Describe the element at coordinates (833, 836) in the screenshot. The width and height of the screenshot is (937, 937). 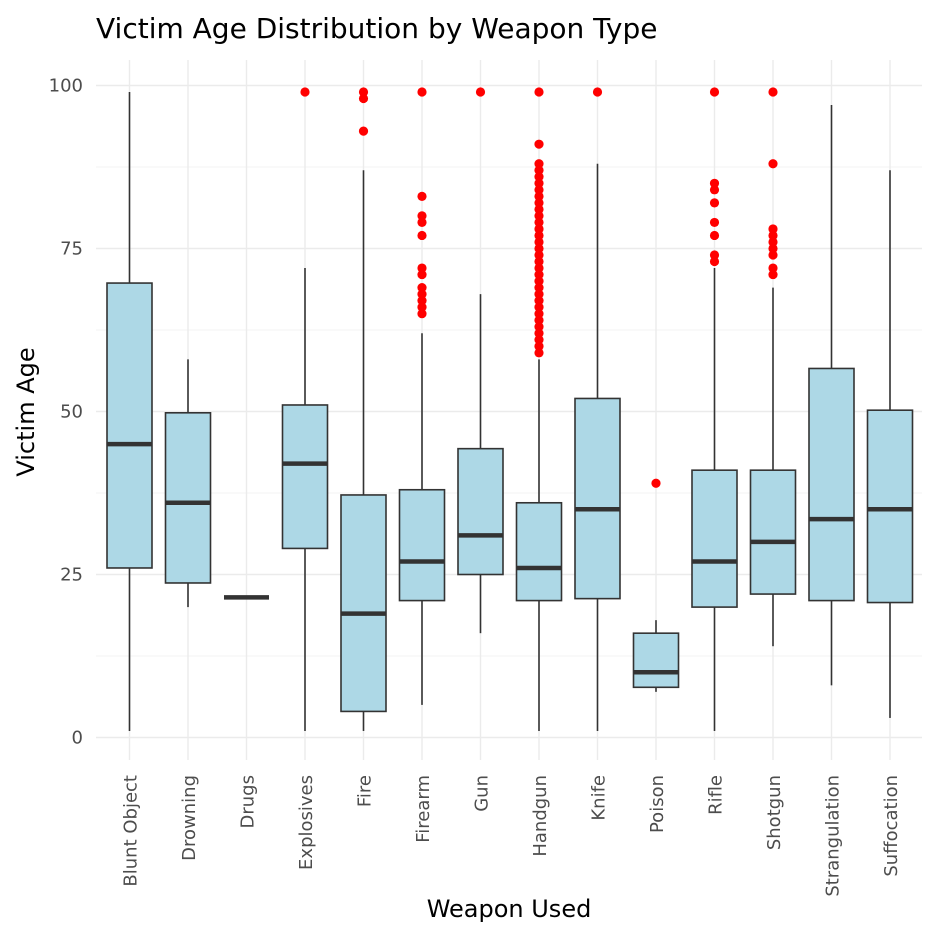
I see `x-tick-label: Strangulation` at that location.